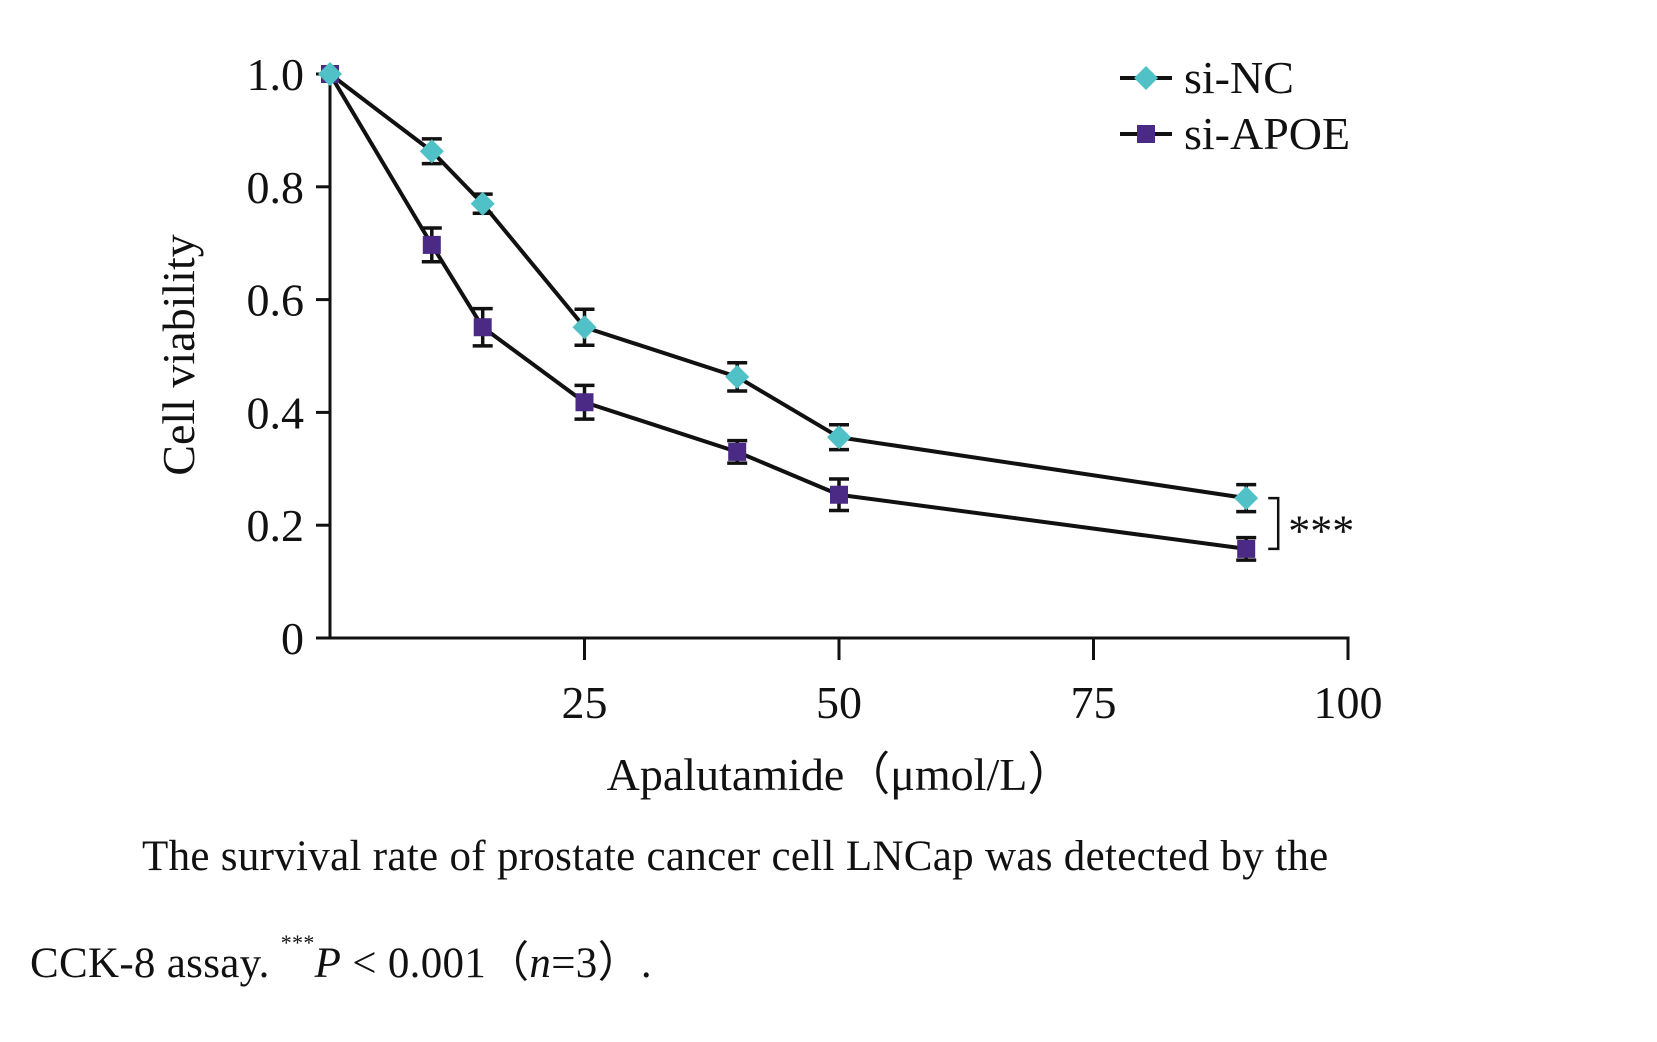 The height and width of the screenshot is (1042, 1657). What do you see at coordinates (540, 963) in the screenshot?
I see `caption-n-symbol: n` at bounding box center [540, 963].